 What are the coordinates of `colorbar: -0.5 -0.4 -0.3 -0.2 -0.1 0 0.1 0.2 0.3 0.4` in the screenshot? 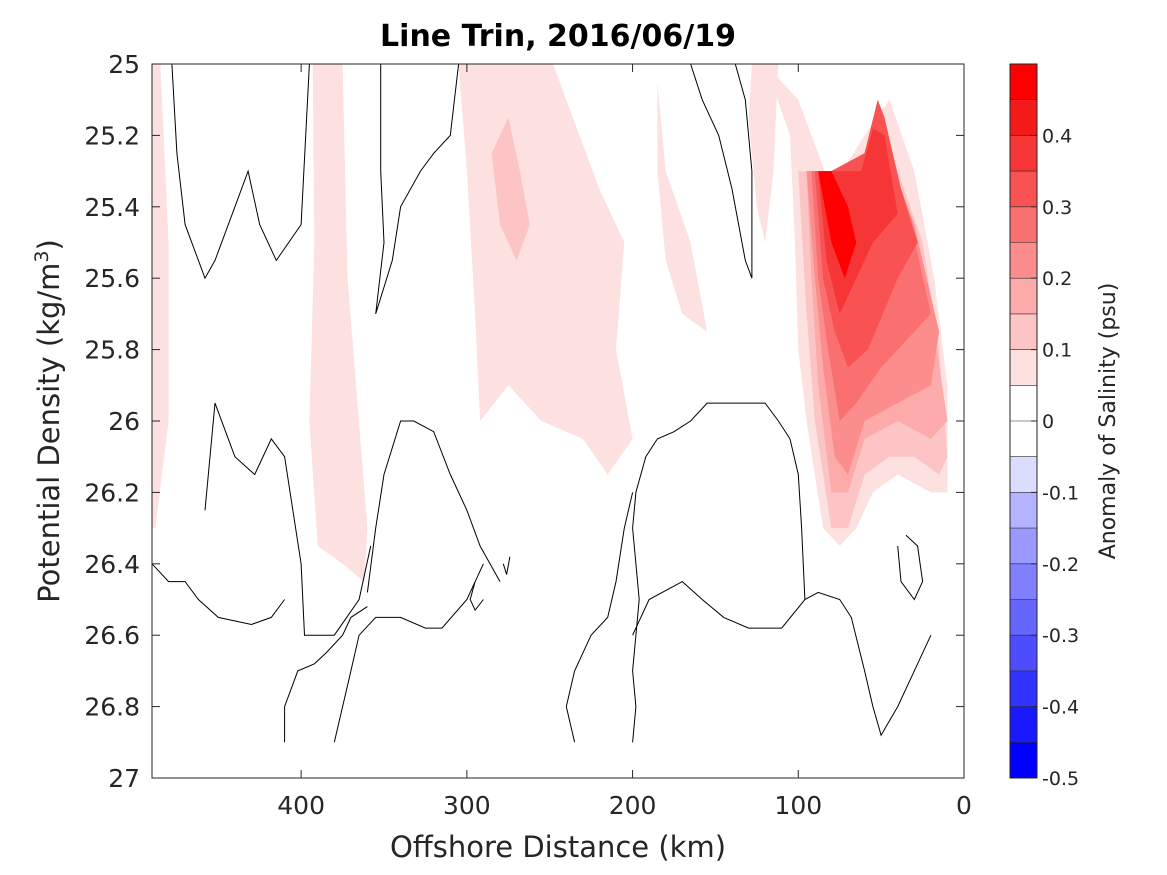 It's located at (1044, 426).